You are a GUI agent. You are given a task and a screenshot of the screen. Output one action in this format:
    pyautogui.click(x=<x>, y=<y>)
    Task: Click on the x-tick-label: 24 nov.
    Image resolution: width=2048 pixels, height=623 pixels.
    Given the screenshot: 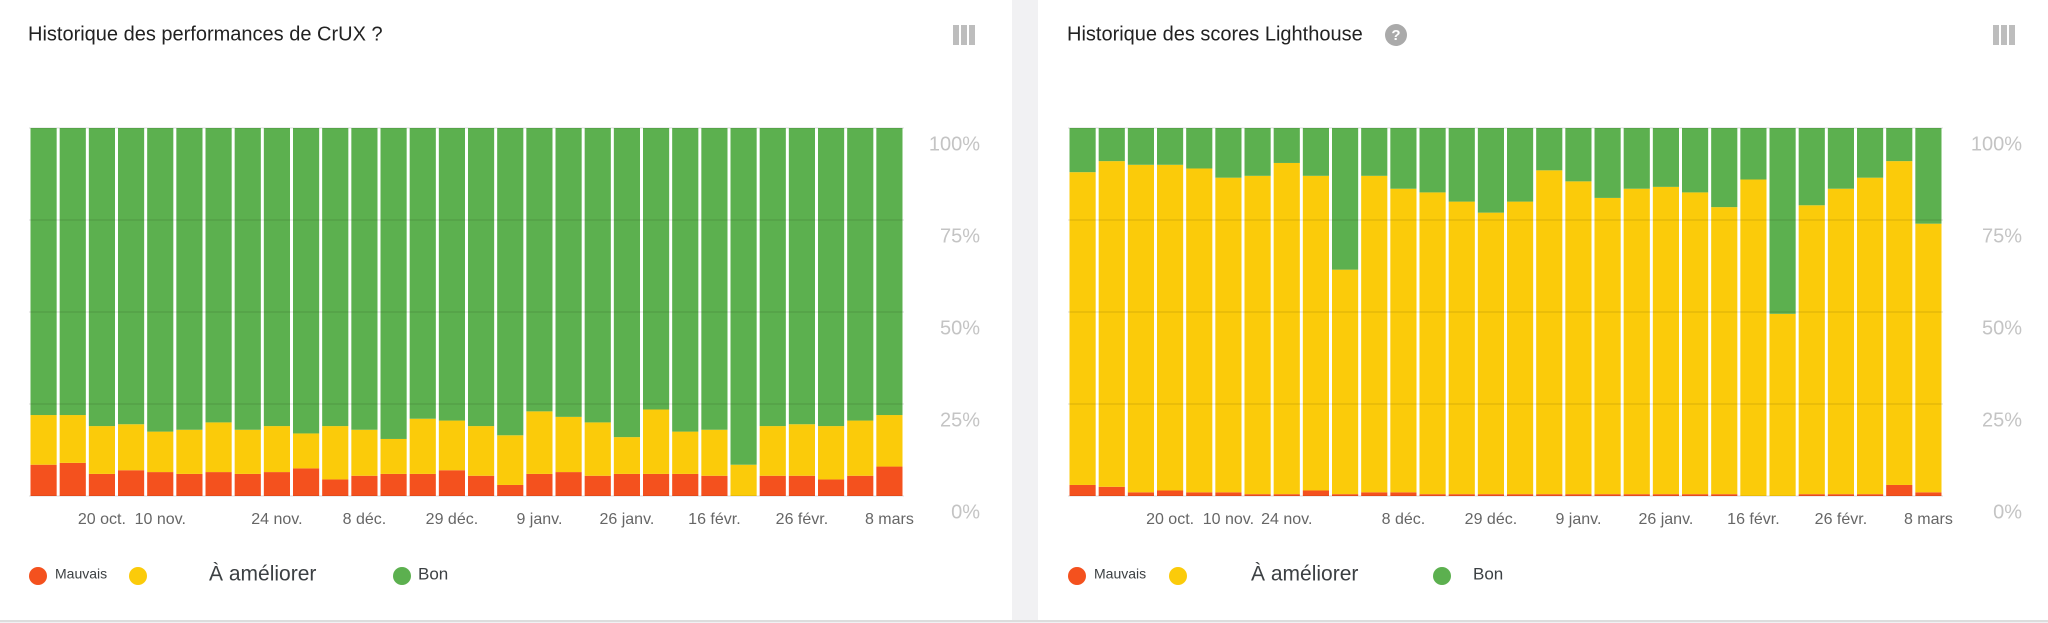 What is the action you would take?
    pyautogui.click(x=1286, y=519)
    